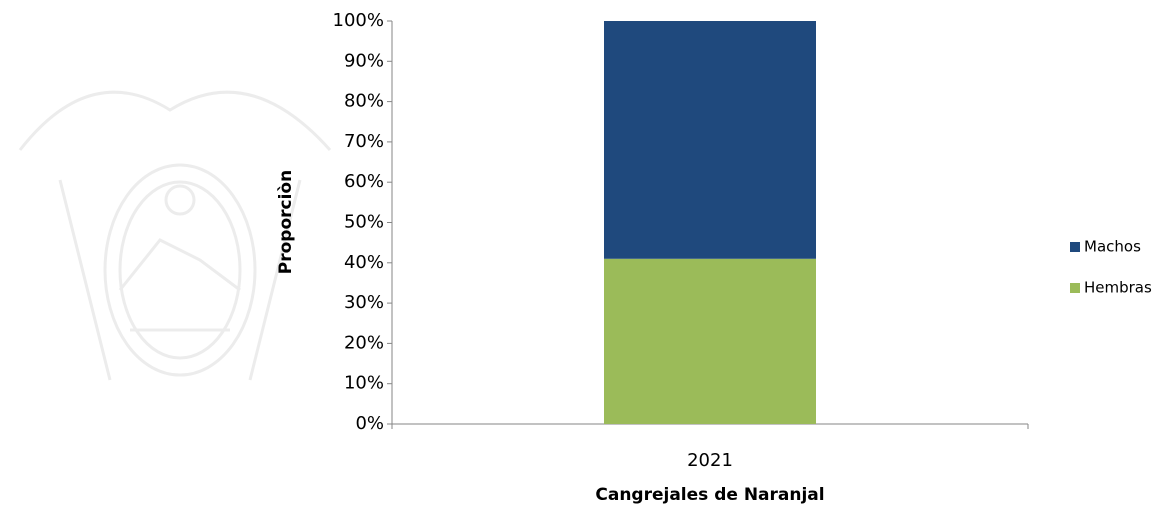 The image size is (1172, 509). What do you see at coordinates (364, 60) in the screenshot?
I see `y-tick-label: 90%` at bounding box center [364, 60].